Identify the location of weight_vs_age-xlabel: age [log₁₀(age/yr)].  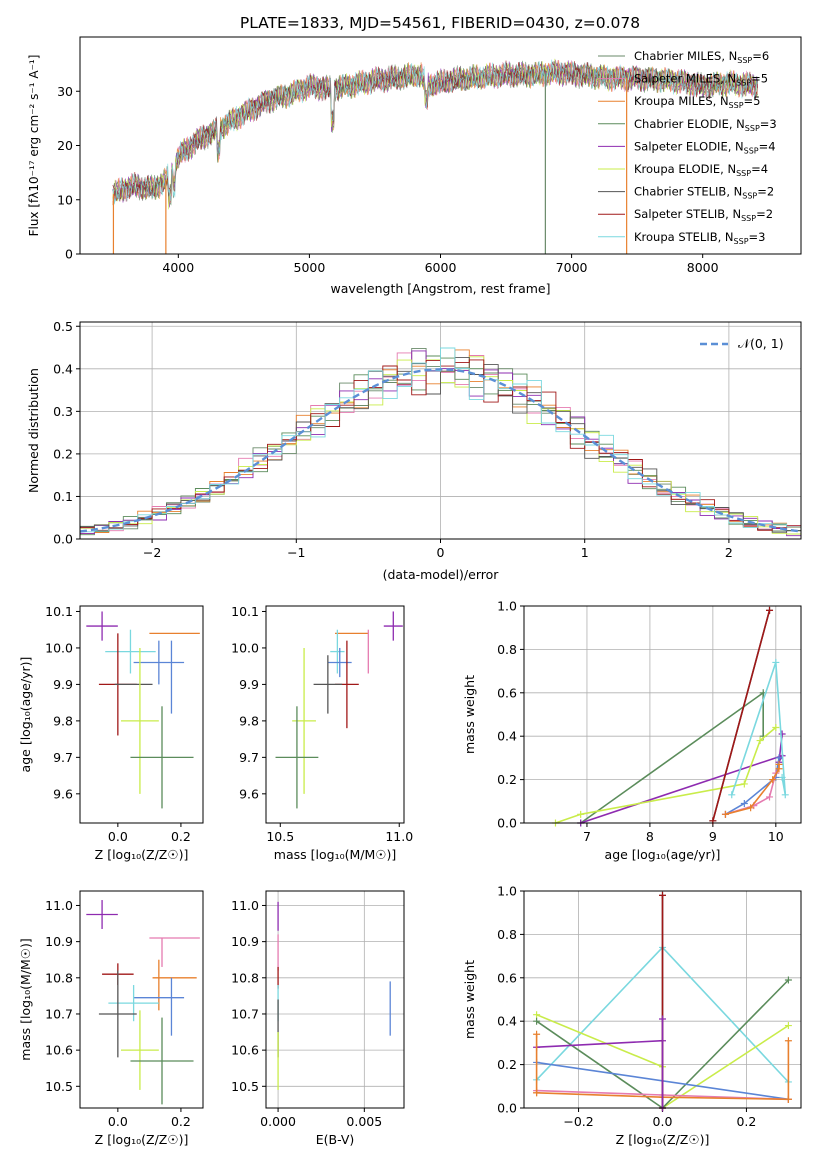
(663, 854).